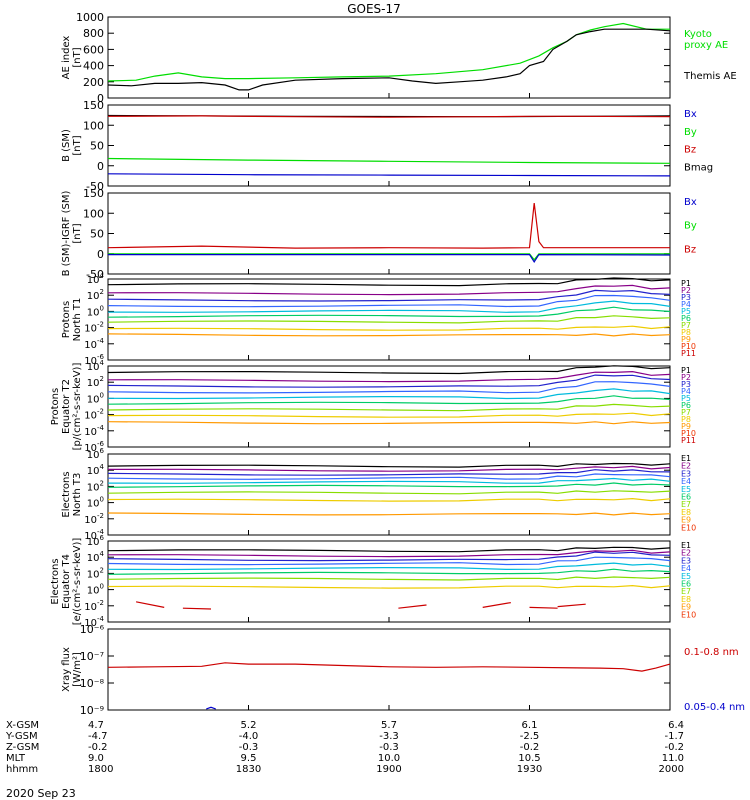 The width and height of the screenshot is (750, 800). Describe the element at coordinates (710, 76) in the screenshot. I see `legend-entry: Themis AE` at that location.